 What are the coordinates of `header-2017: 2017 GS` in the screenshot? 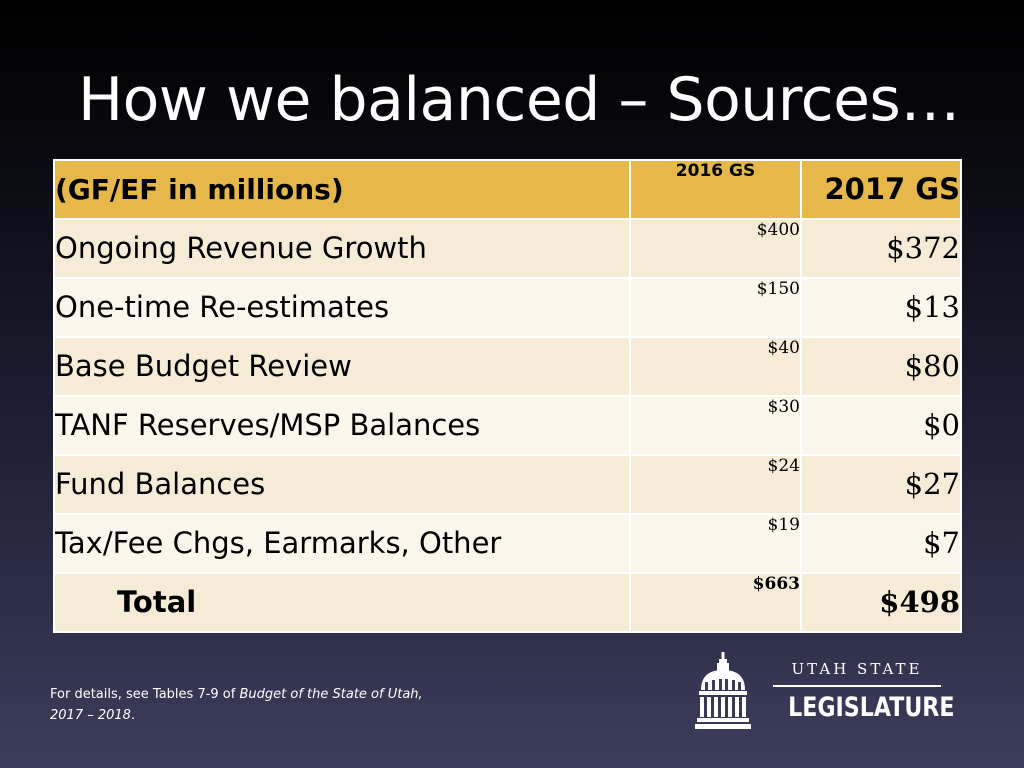 It's located at (881, 189).